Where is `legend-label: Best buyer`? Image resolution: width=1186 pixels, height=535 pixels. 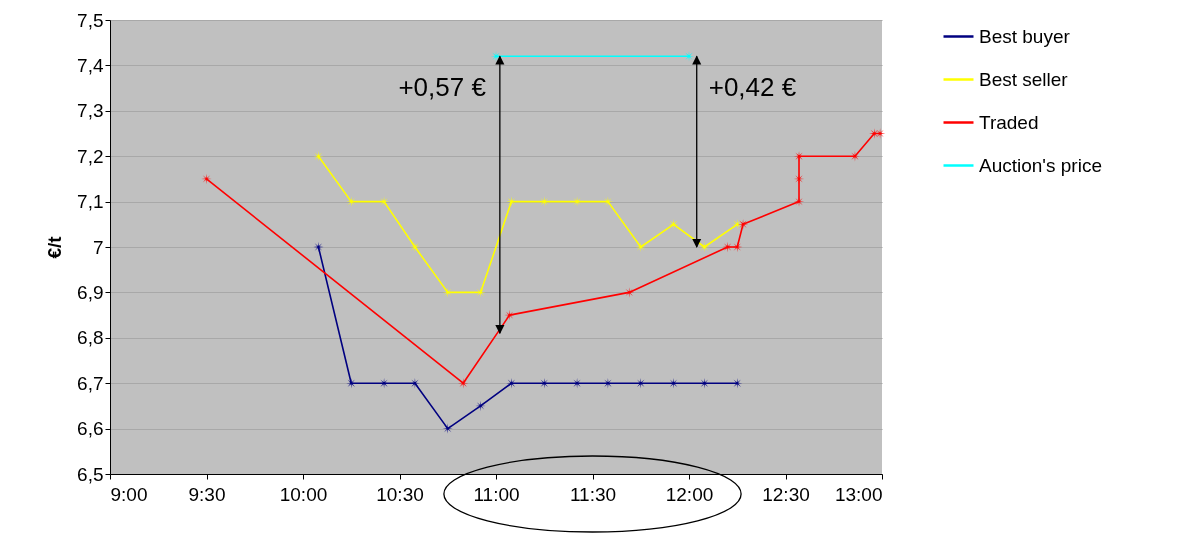
legend-label: Best buyer is located at coordinates (1025, 36).